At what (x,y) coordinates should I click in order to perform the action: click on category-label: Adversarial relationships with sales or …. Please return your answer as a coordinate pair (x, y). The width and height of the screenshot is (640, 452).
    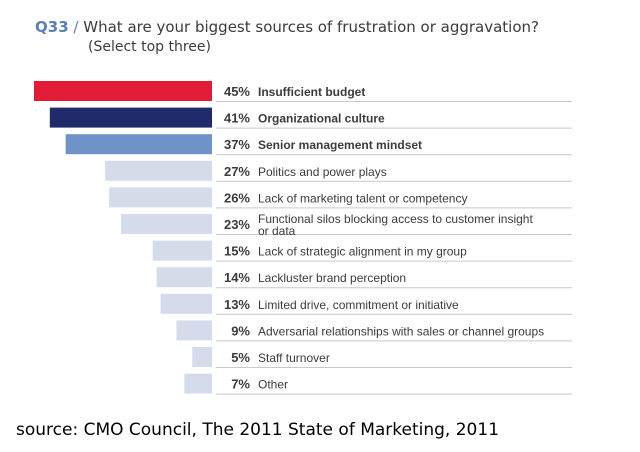
    Looking at the image, I should click on (401, 331).